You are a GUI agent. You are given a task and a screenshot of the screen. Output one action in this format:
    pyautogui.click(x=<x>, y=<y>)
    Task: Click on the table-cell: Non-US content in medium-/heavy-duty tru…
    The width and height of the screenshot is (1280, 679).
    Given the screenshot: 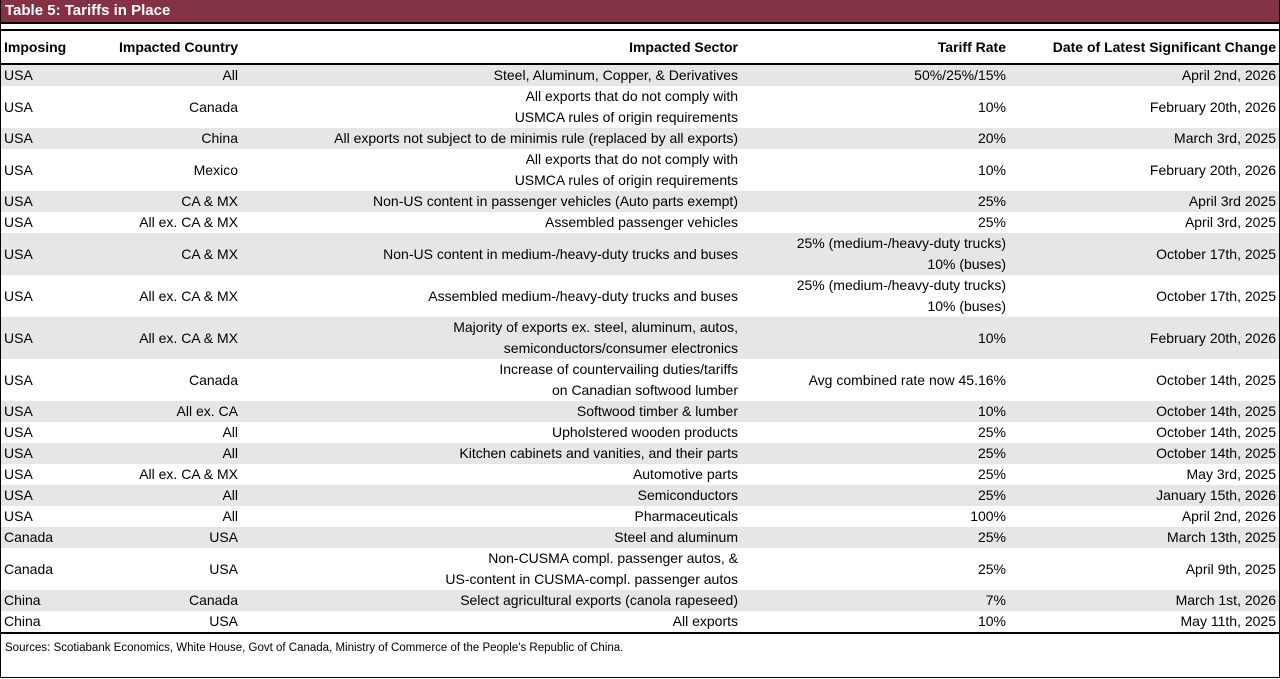 What is the action you would take?
    pyautogui.click(x=491, y=254)
    